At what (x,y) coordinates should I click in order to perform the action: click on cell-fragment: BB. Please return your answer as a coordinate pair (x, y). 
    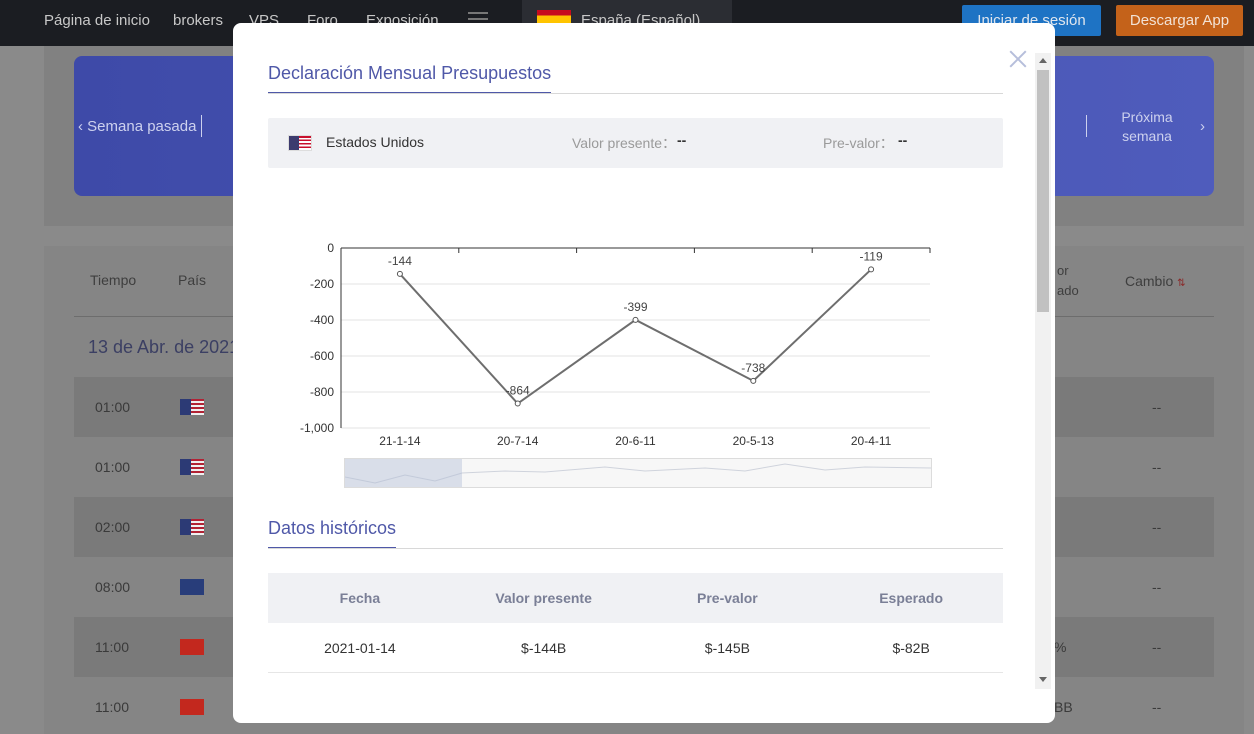
    Looking at the image, I should click on (1063, 707).